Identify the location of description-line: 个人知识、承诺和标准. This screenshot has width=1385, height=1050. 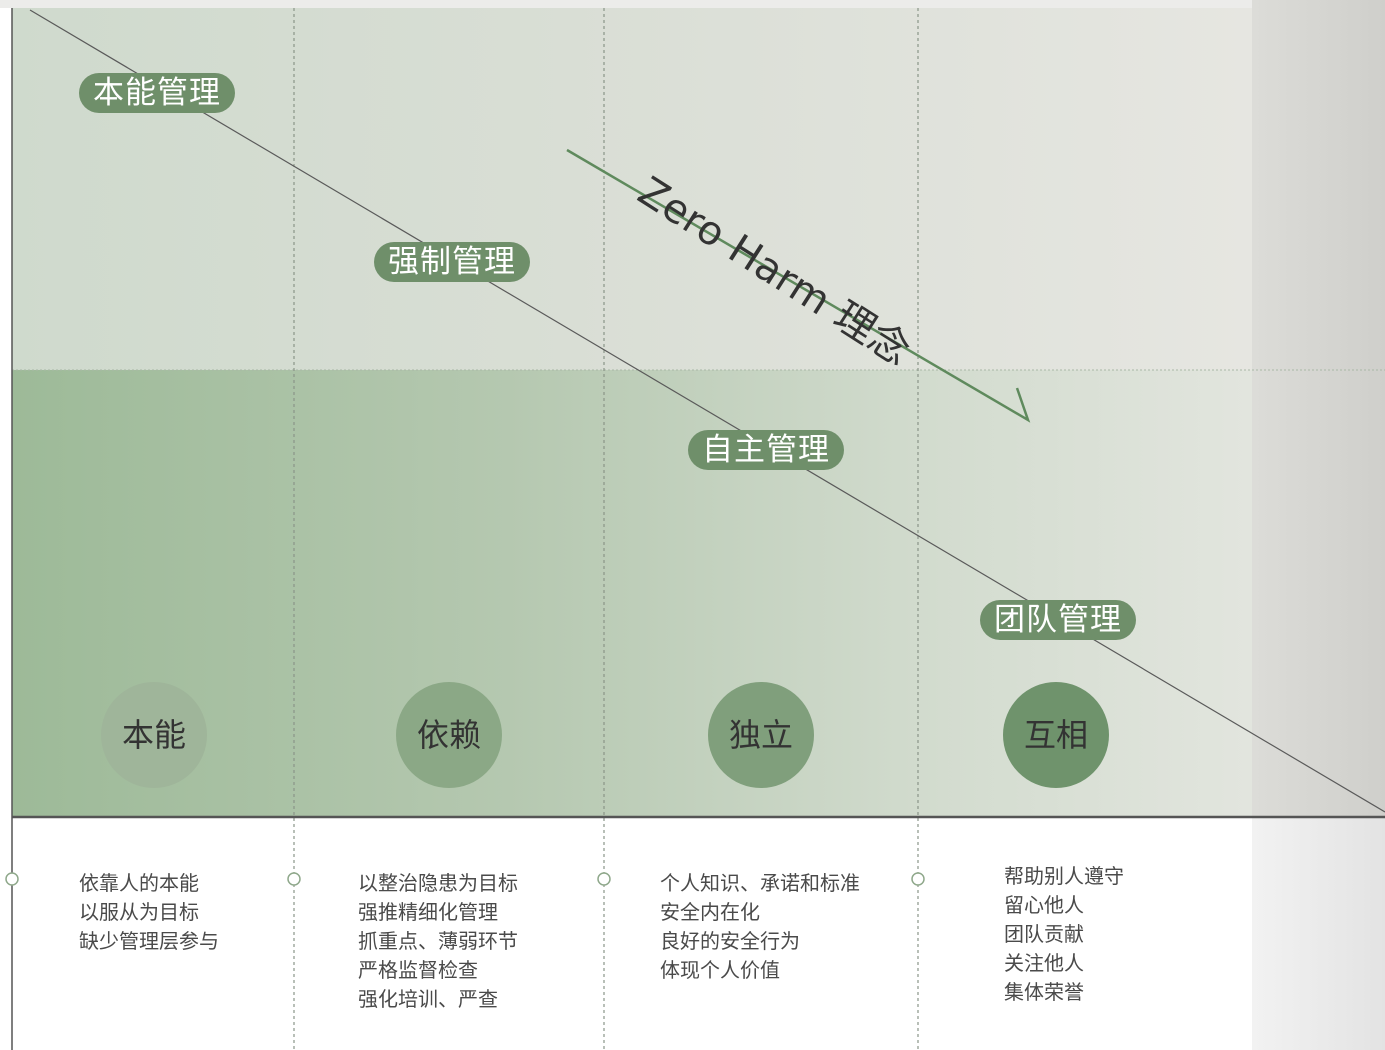
(760, 883).